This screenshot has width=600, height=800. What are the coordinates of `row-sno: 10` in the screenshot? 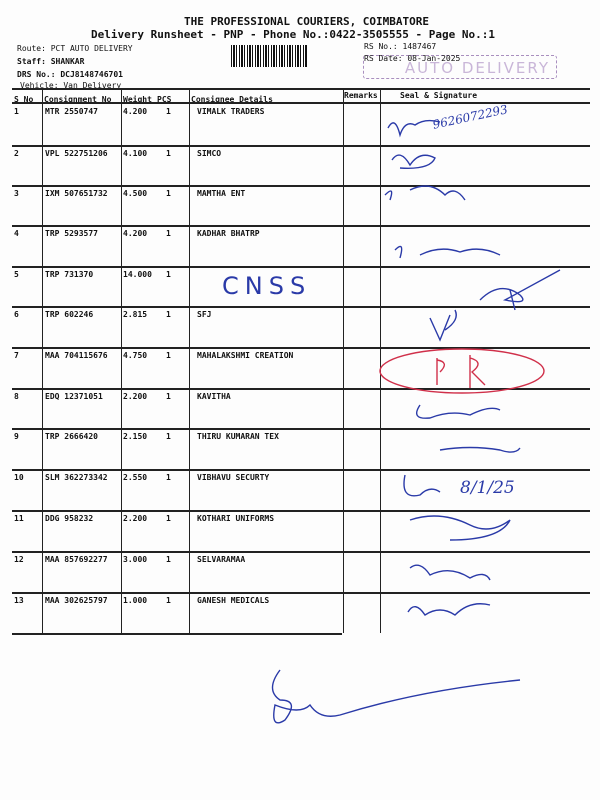 It's located at (19, 477).